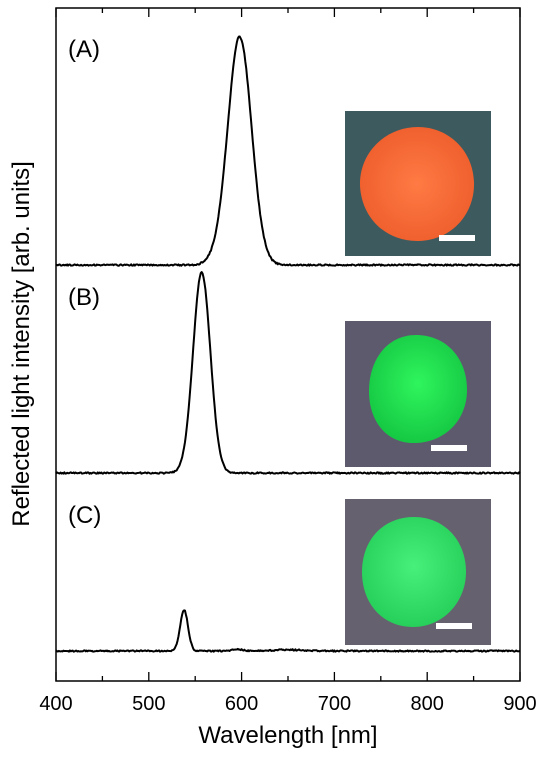 This screenshot has width=550, height=761. I want to click on panel-label: (C), so click(84, 515).